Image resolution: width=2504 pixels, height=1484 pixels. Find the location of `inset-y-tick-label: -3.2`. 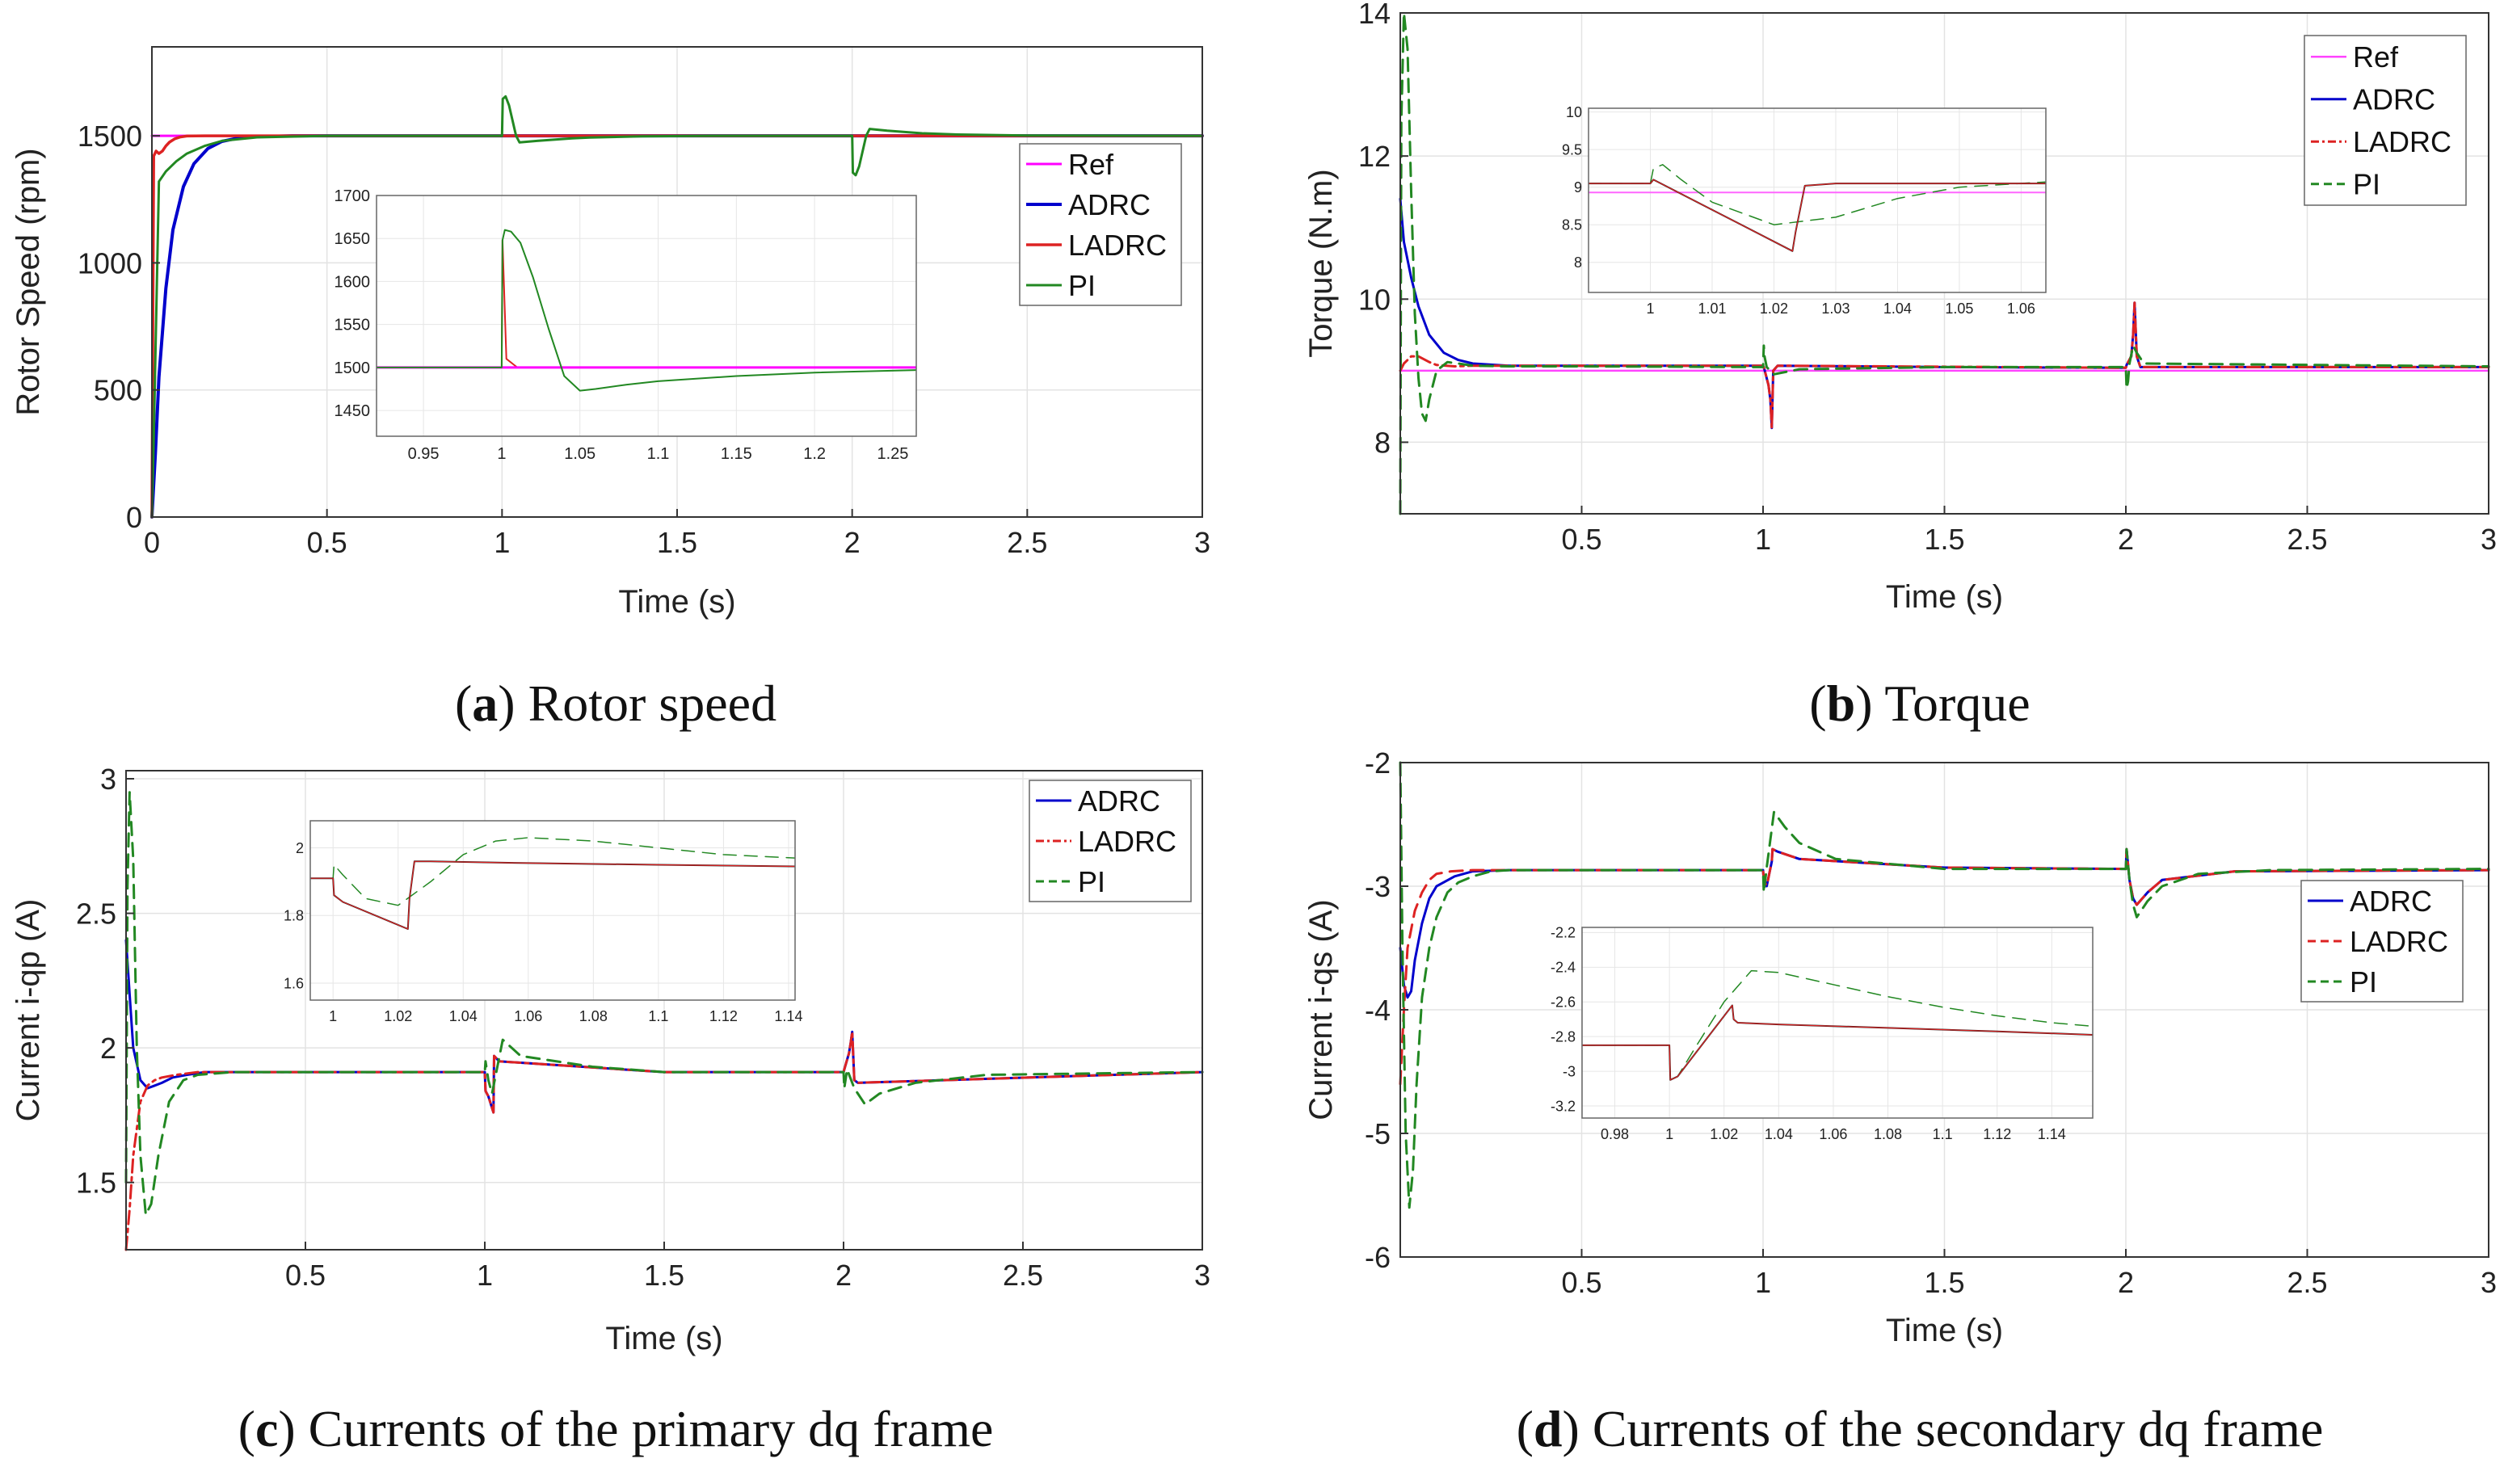

inset-y-tick-label: -3.2 is located at coordinates (1563, 1106).